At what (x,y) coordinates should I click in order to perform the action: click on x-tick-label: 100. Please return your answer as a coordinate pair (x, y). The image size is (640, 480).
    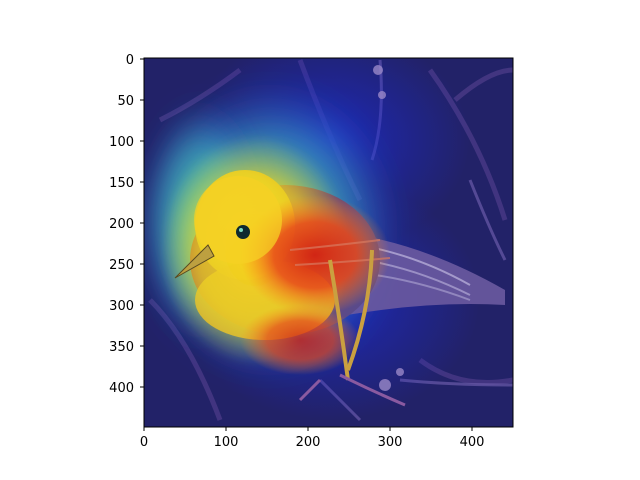
    Looking at the image, I should click on (226, 442).